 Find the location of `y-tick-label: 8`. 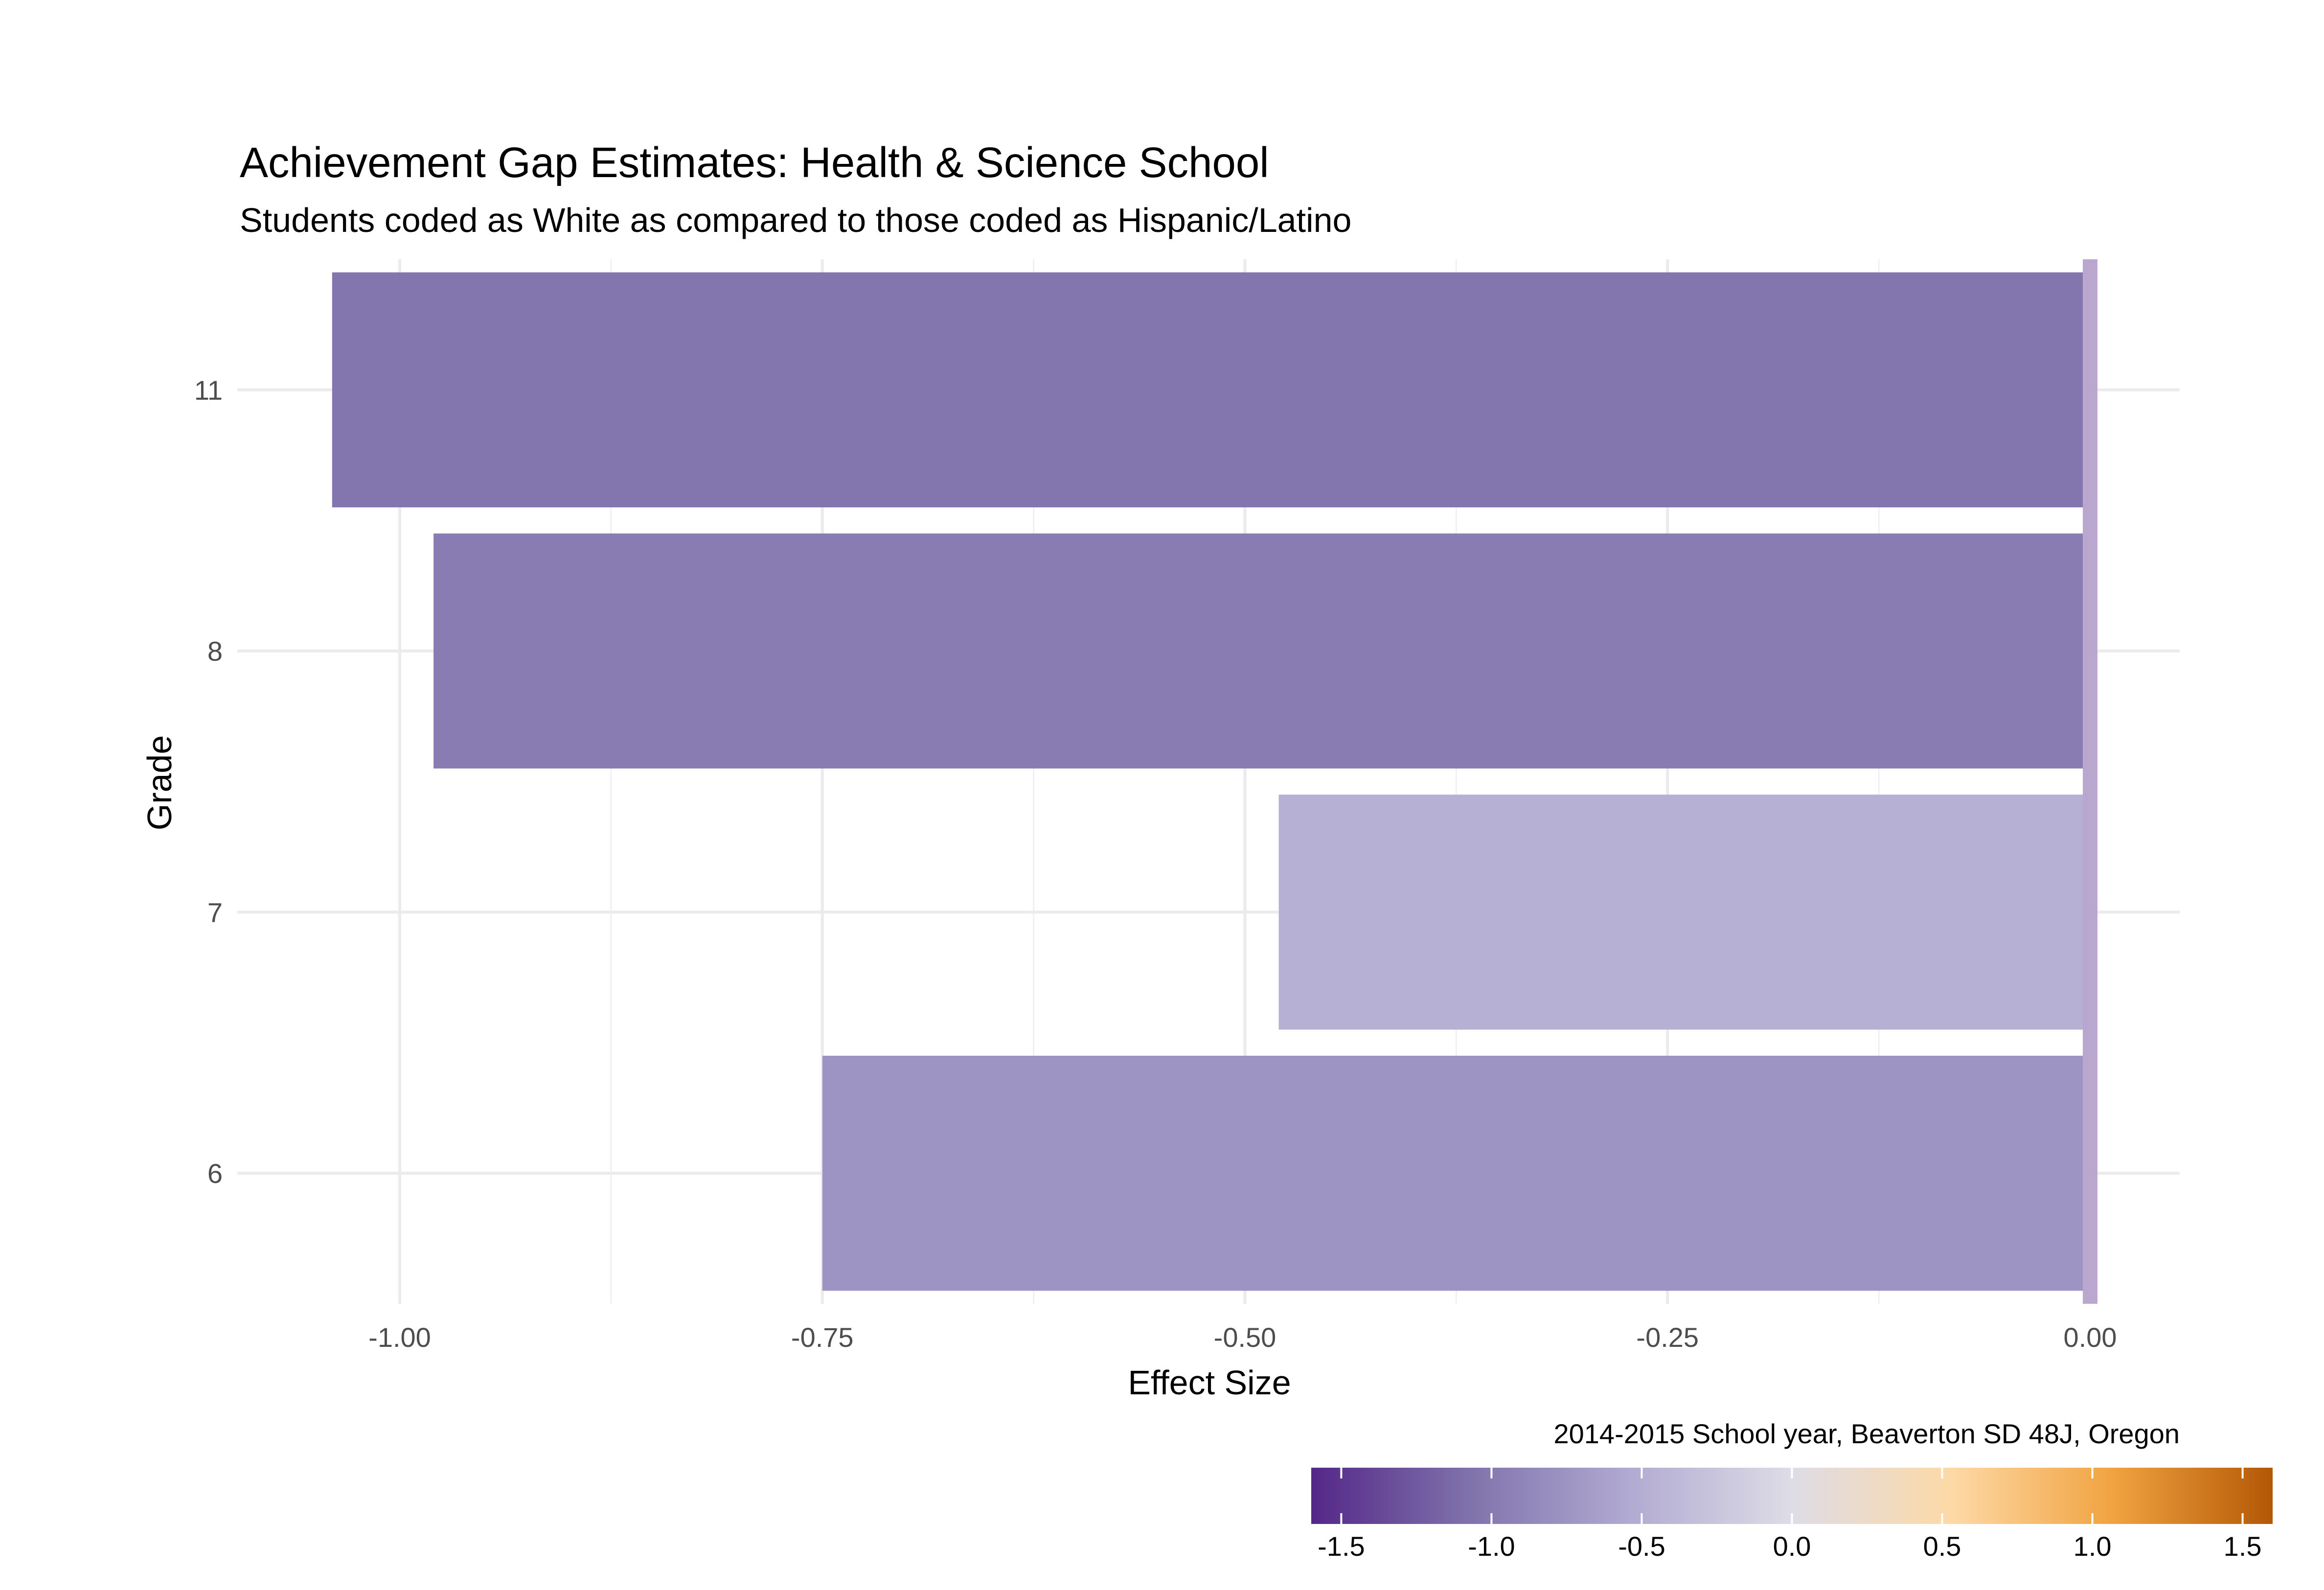

y-tick-label: 8 is located at coordinates (215, 652).